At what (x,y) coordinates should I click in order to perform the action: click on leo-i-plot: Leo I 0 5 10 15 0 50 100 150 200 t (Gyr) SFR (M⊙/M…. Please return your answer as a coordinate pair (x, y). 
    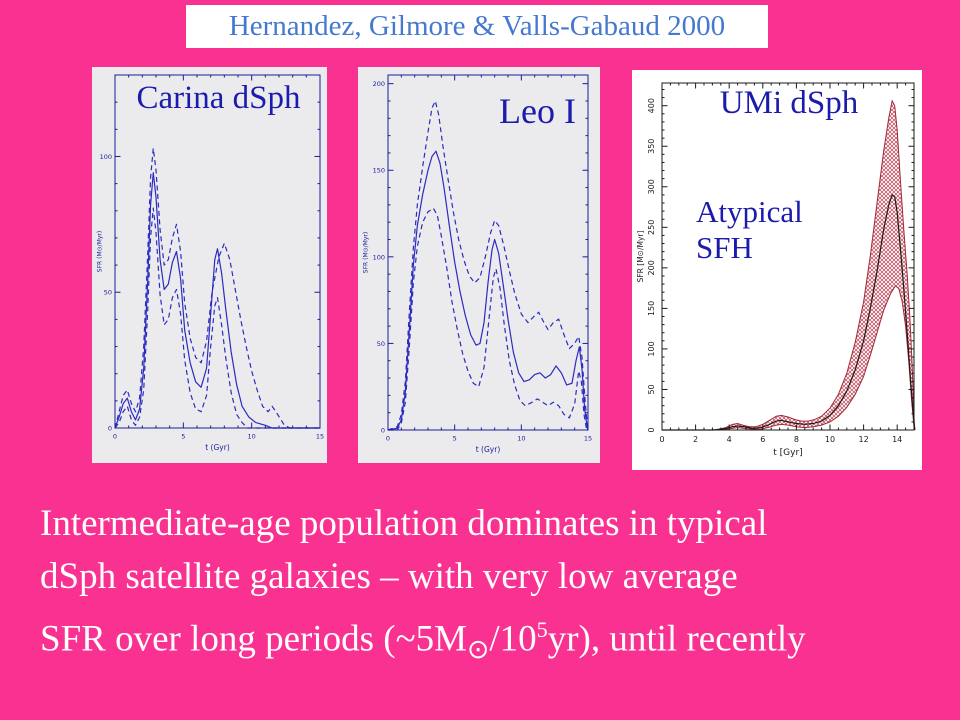
    Looking at the image, I should click on (479, 265).